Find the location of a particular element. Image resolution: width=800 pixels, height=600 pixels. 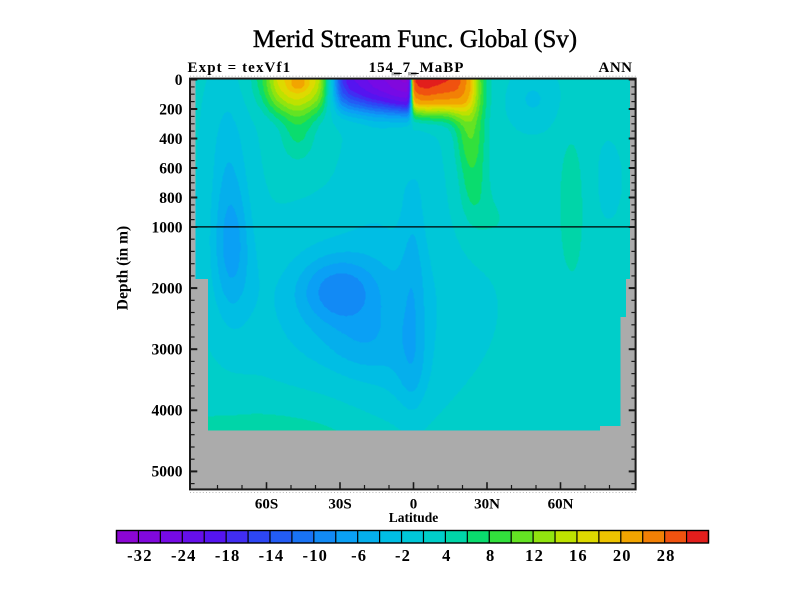

svg-text: Expt = texVf1 is located at coordinates (240, 68).